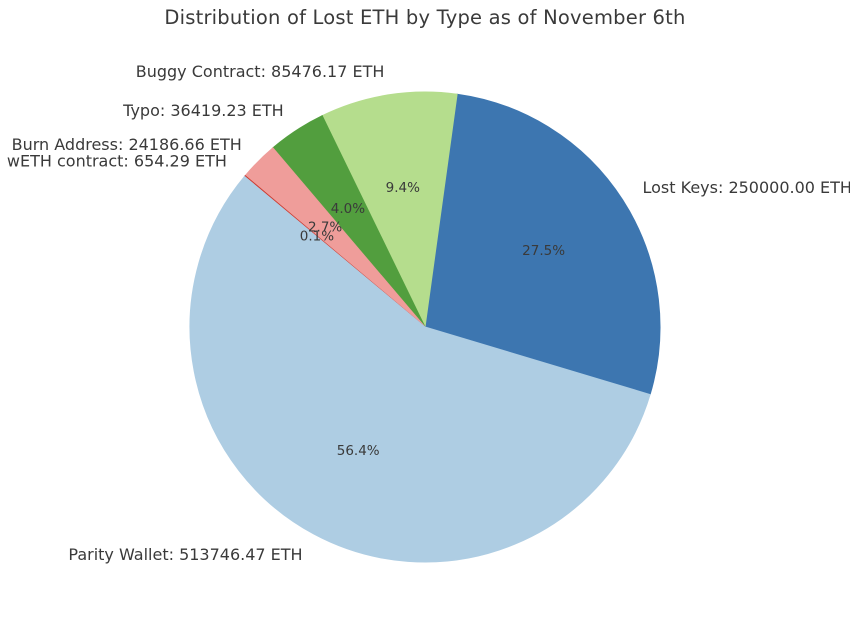 Image resolution: width=850 pixels, height=627 pixels. Describe the element at coordinates (117, 161) in the screenshot. I see `slice-label-weth-contract: wETH contract: 654.29 ETH` at that location.